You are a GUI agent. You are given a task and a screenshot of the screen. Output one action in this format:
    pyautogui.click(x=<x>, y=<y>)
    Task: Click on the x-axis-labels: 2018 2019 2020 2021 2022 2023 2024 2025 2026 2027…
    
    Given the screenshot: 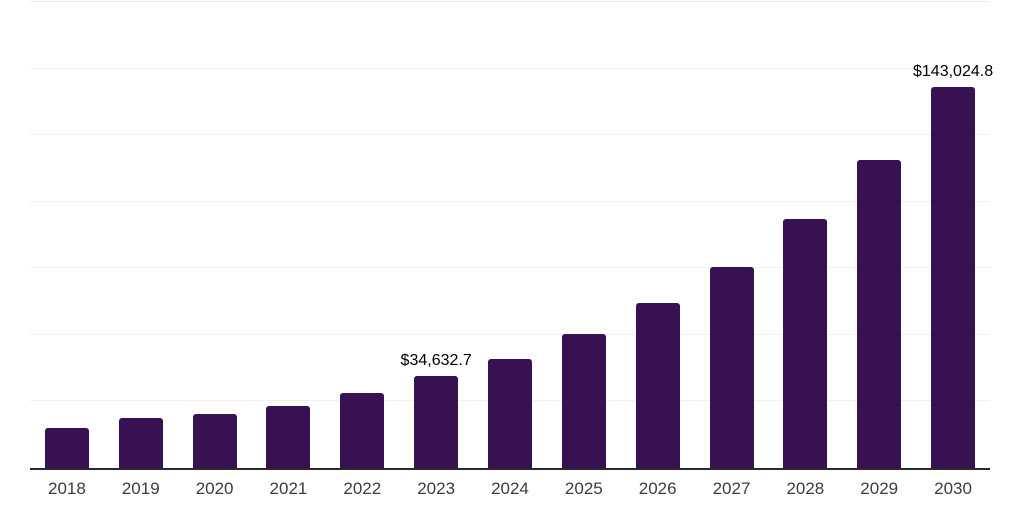 What is the action you would take?
    pyautogui.click(x=510, y=489)
    